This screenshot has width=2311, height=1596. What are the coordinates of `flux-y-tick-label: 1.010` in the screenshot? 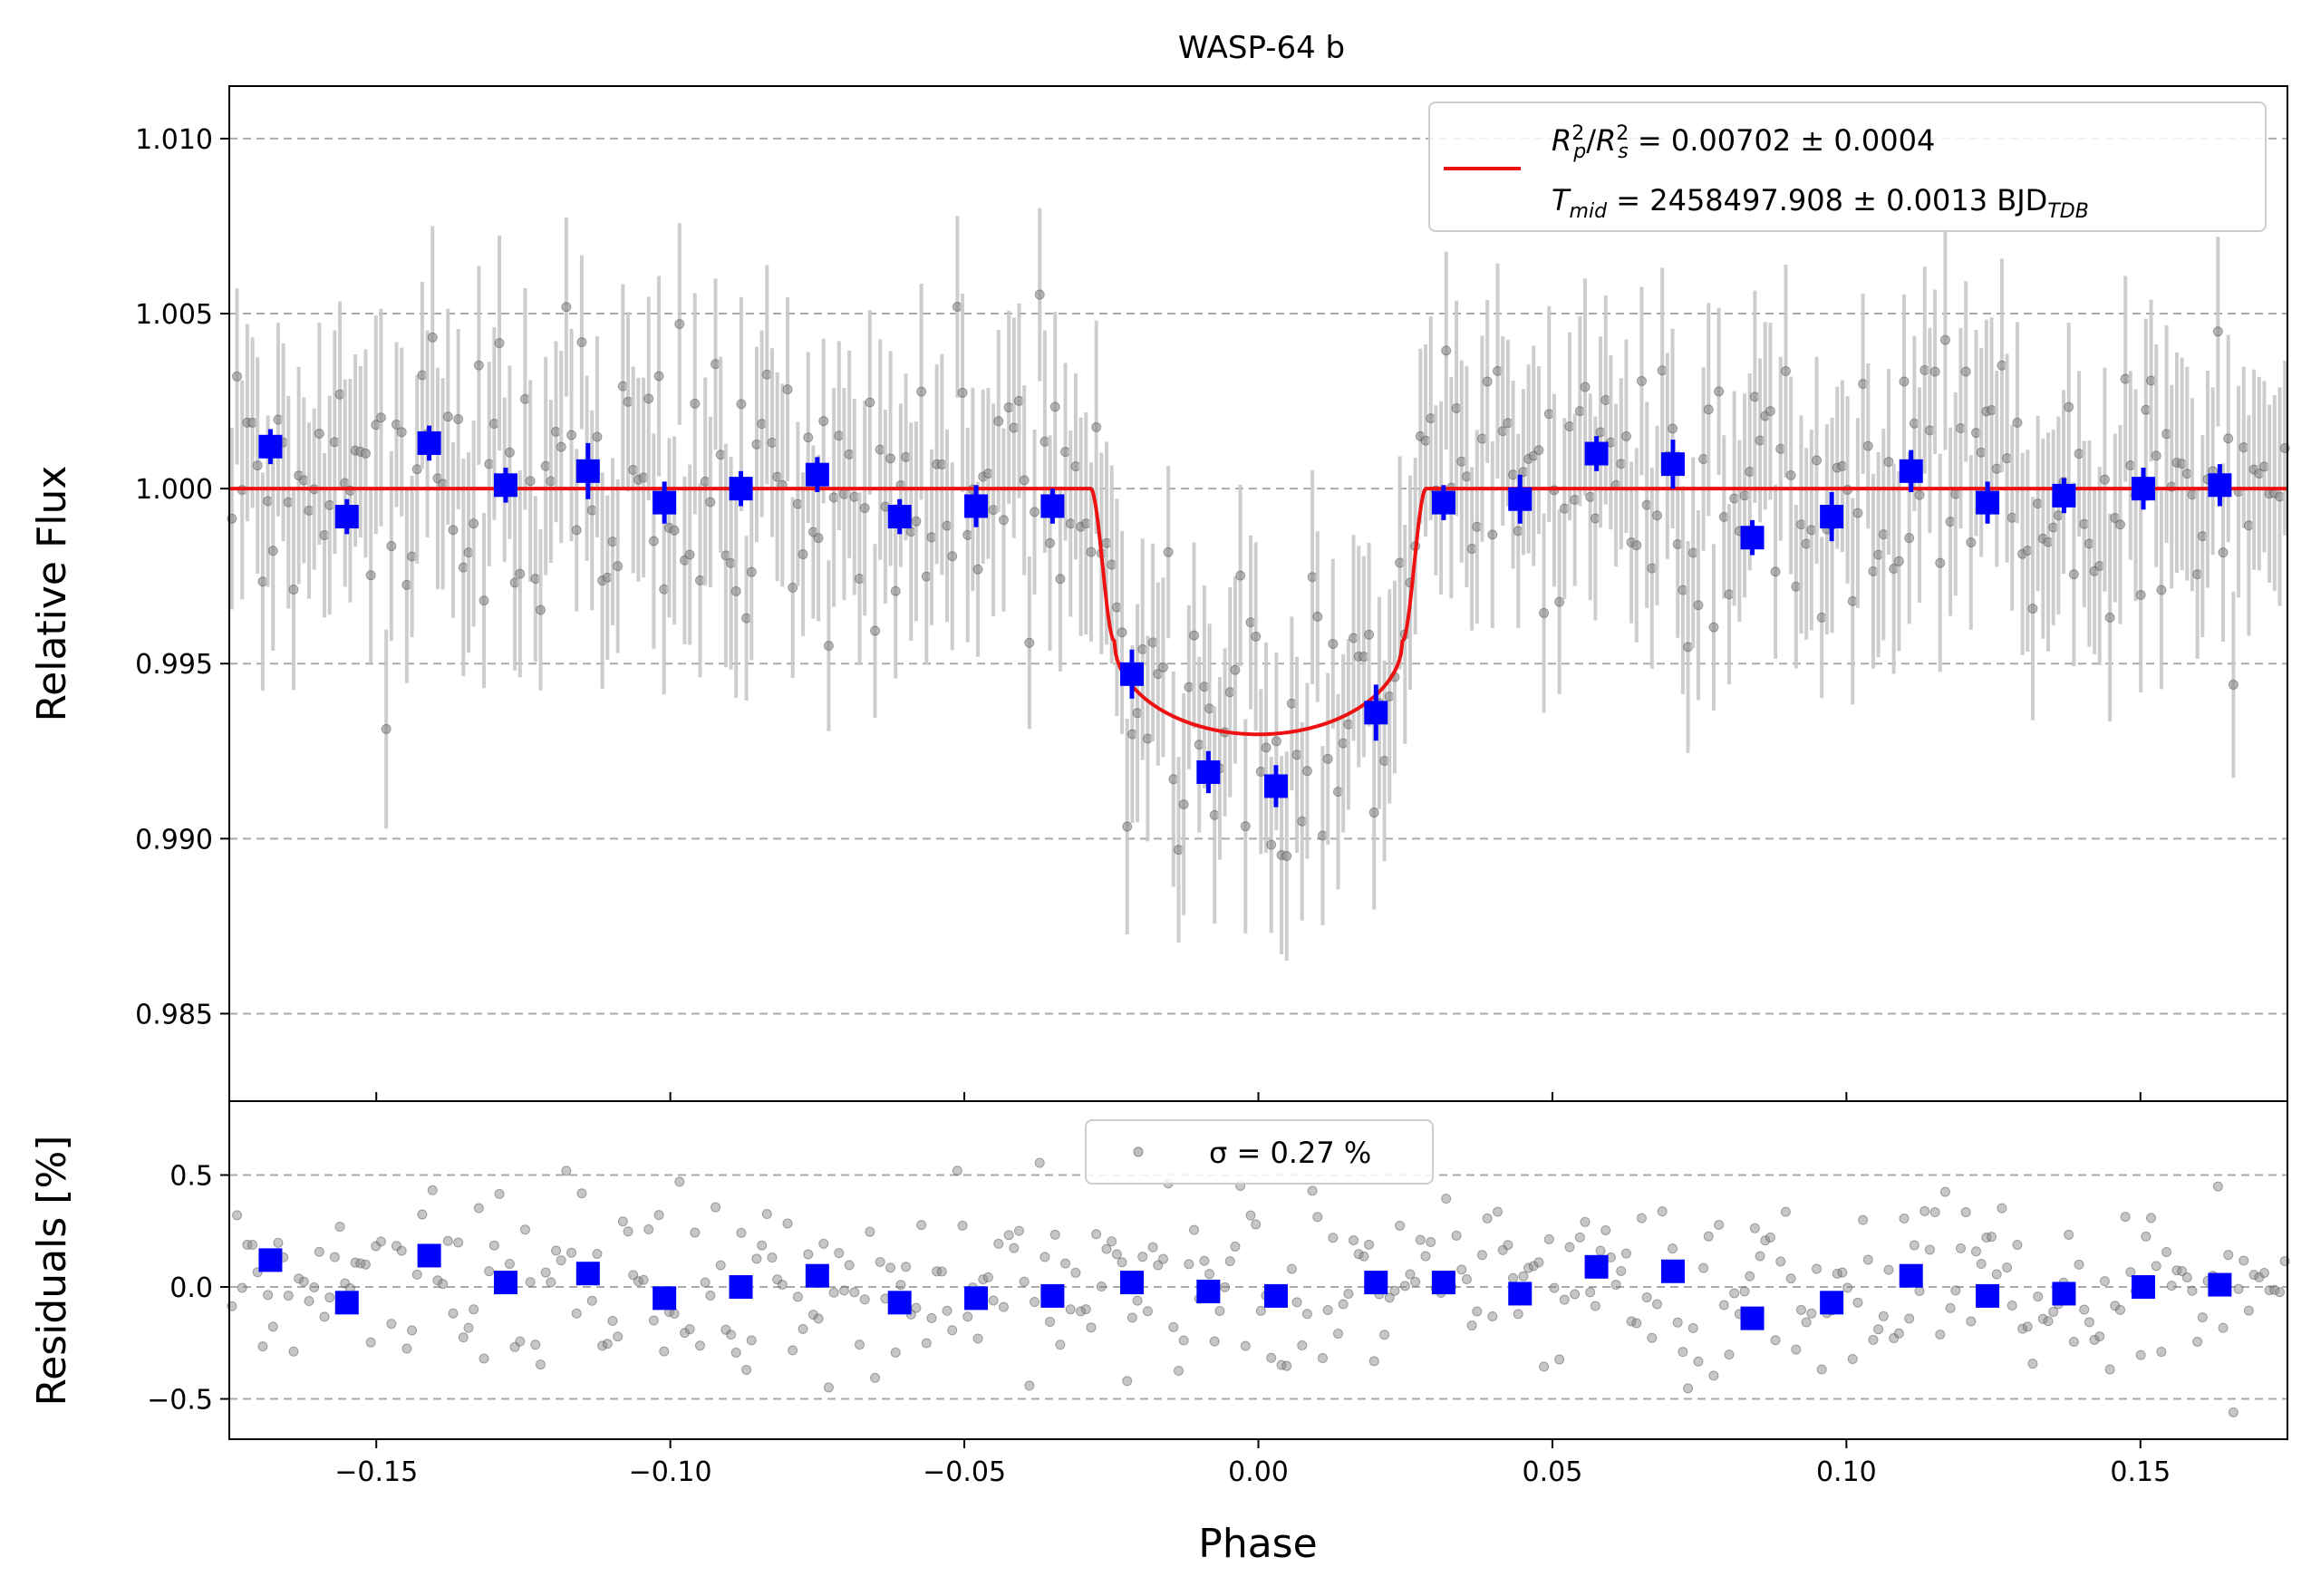 It's located at (174, 140).